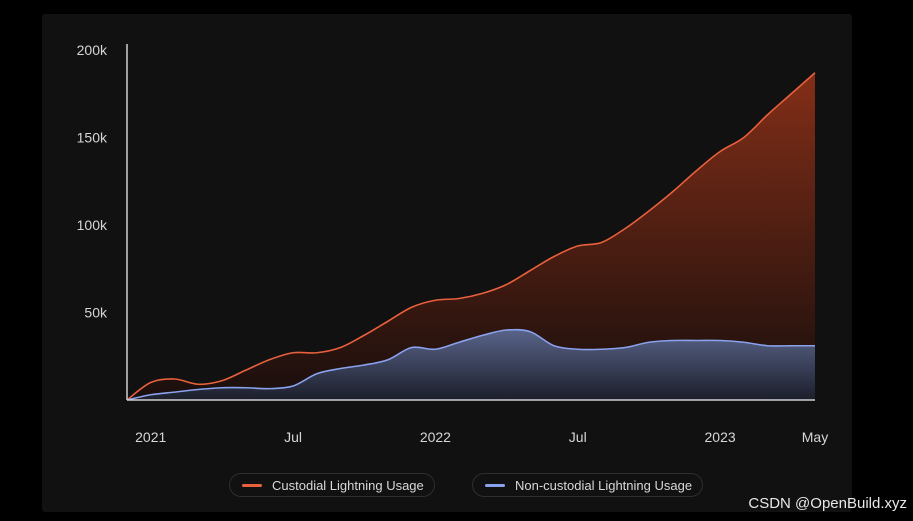  I want to click on watermark: CSDN @OpenBuild.xyz, so click(827, 503).